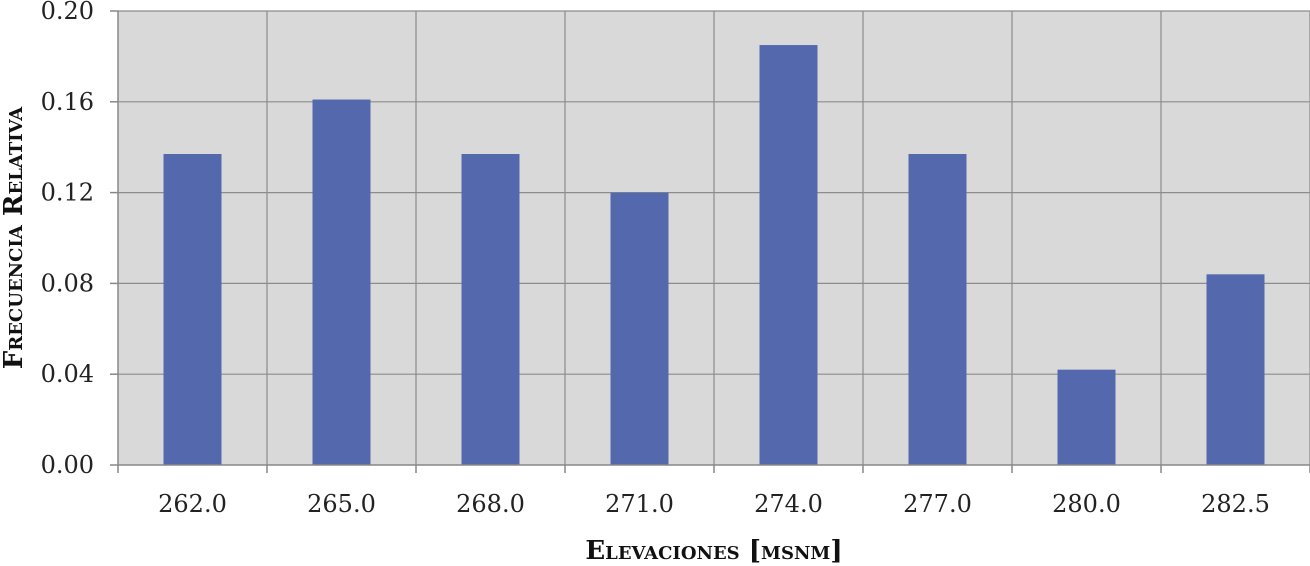 The width and height of the screenshot is (1310, 566). I want to click on y-tick-label: 0.20, so click(67, 12).